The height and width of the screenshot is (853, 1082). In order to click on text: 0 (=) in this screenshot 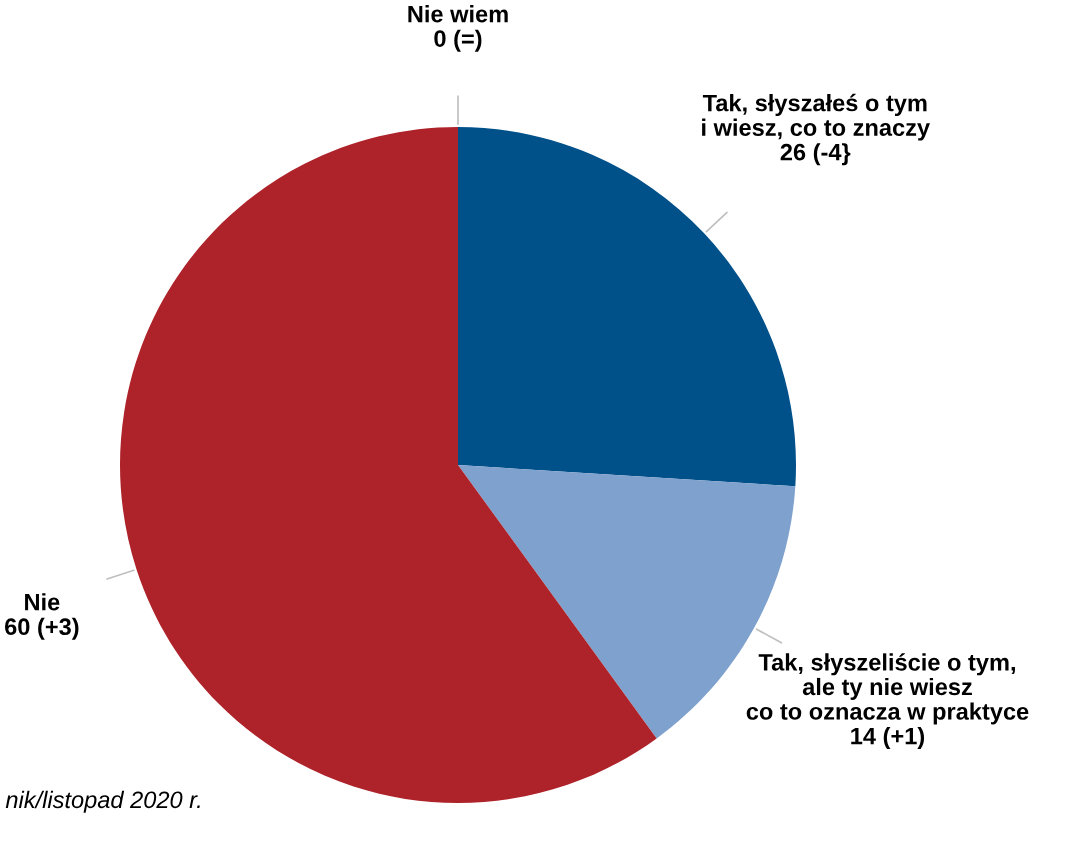, I will do `click(458, 40)`.